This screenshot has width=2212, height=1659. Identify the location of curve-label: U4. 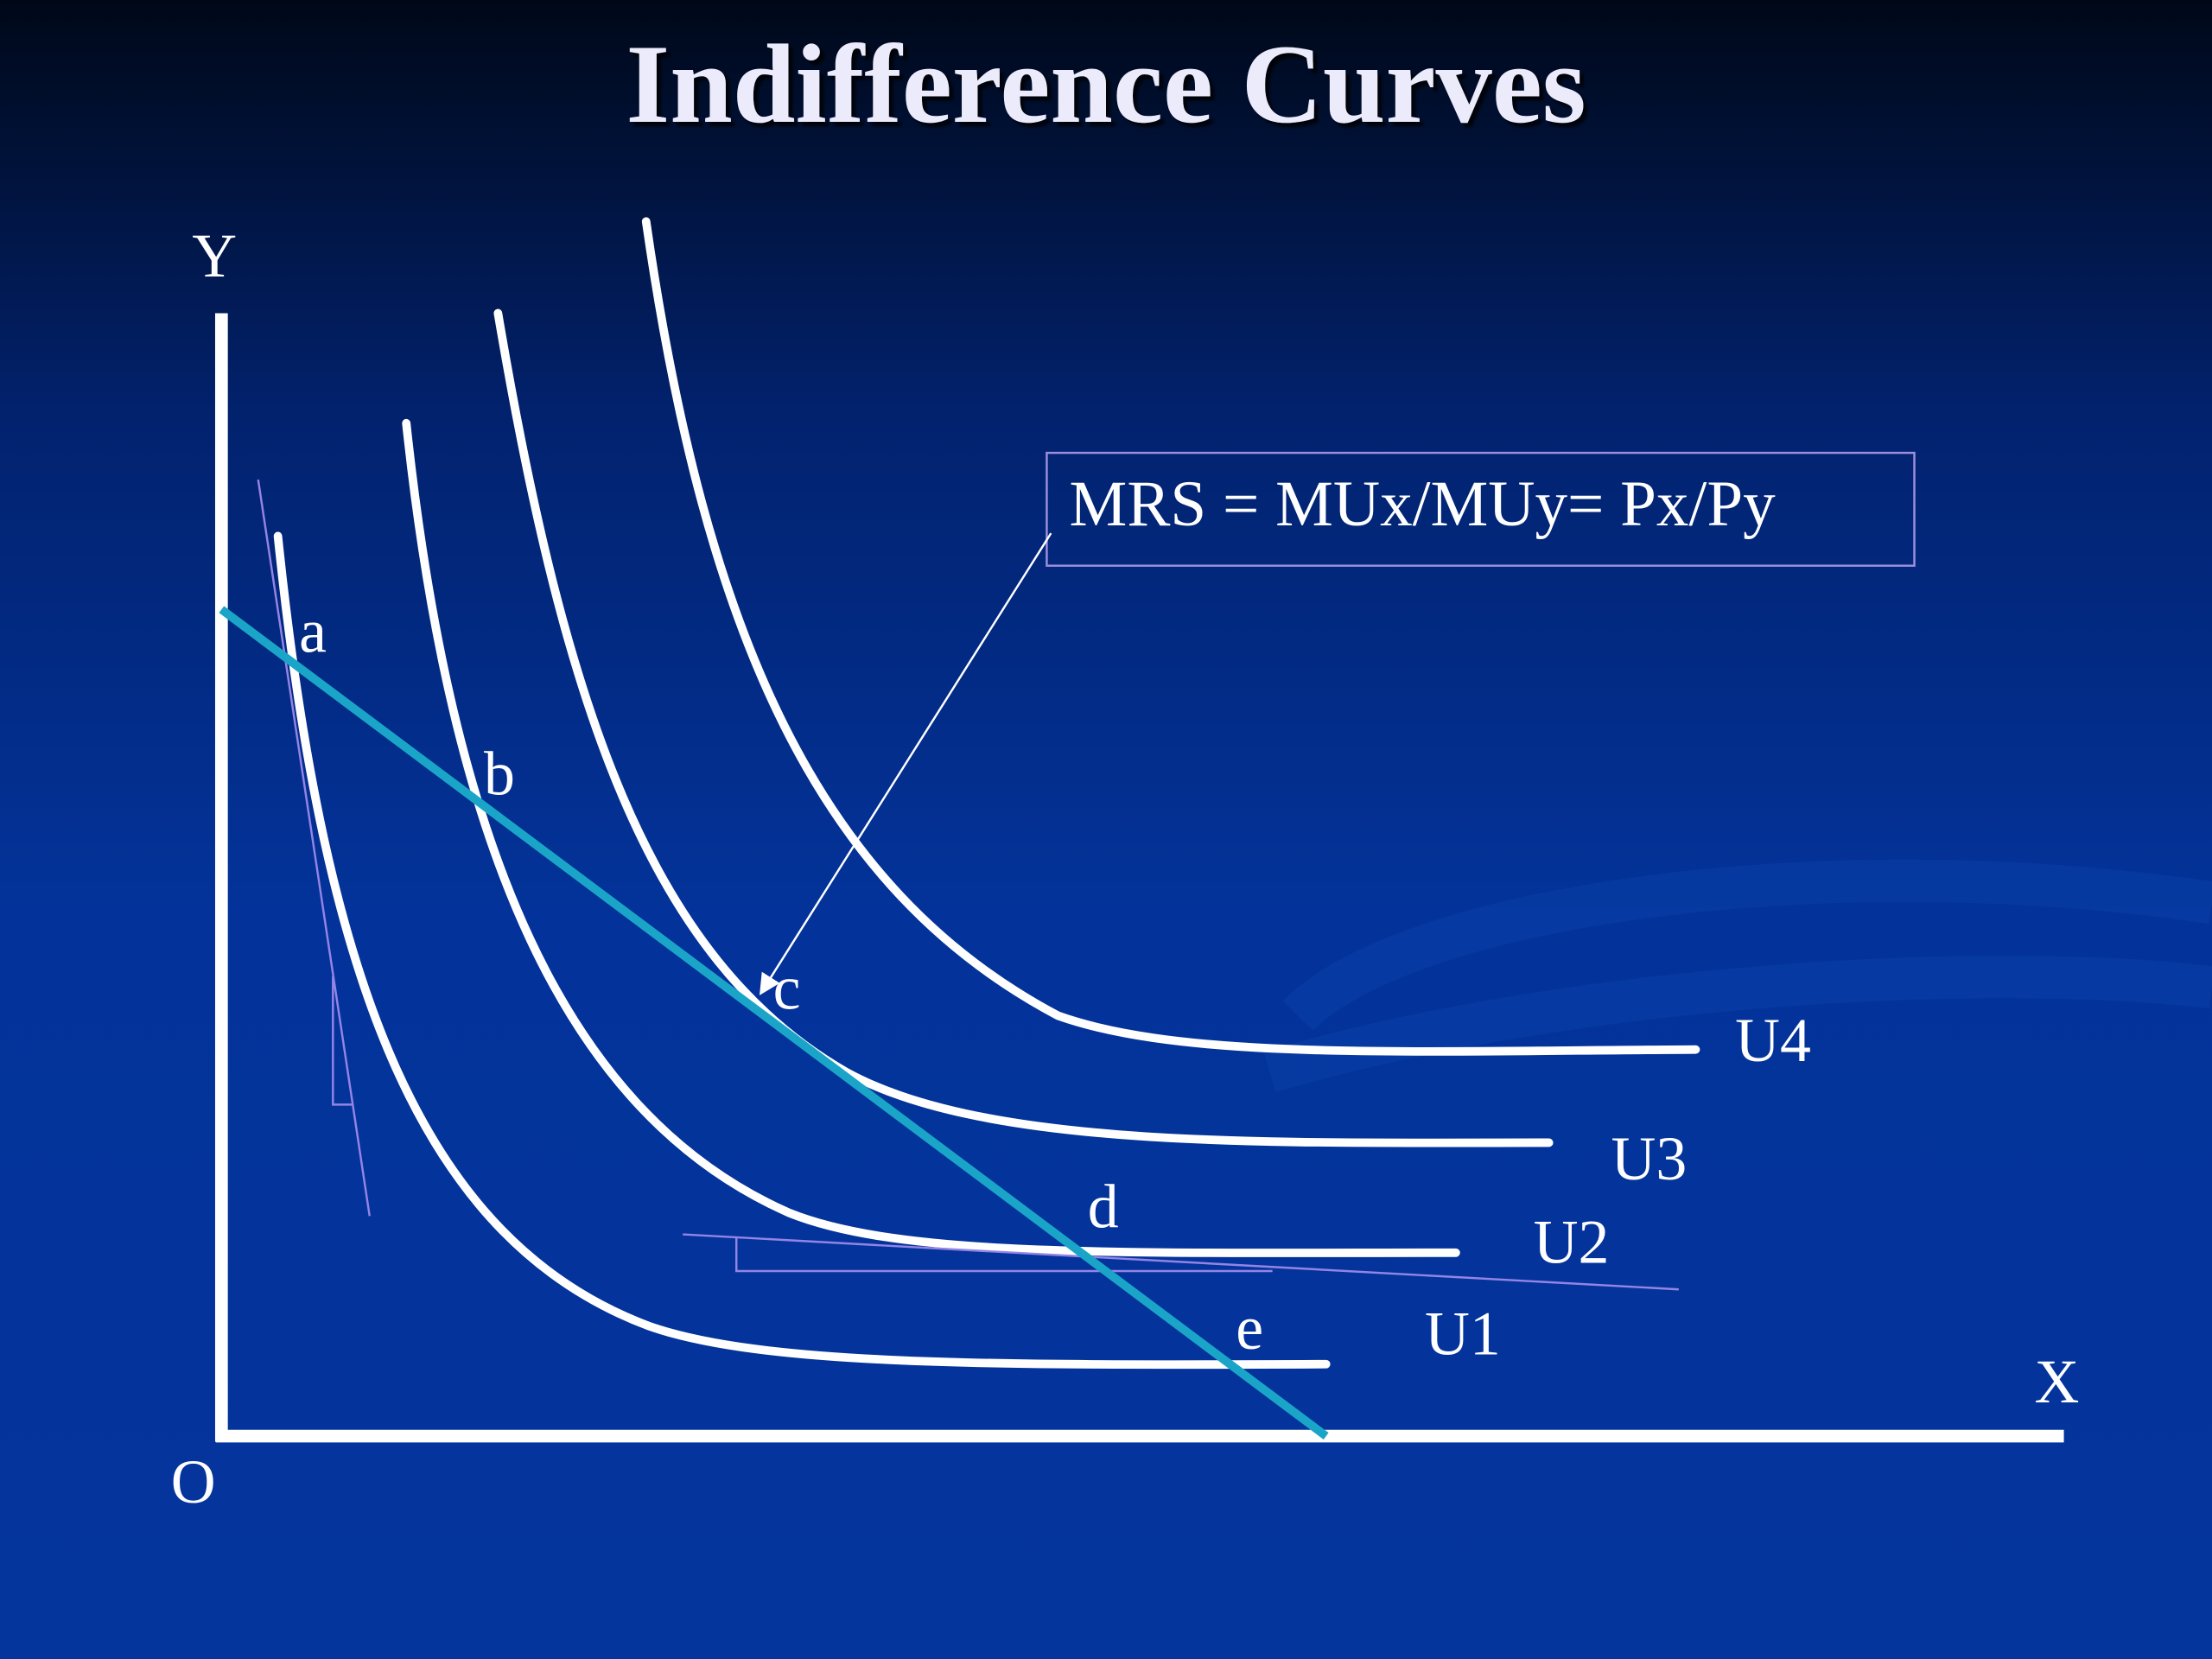
(1773, 1040).